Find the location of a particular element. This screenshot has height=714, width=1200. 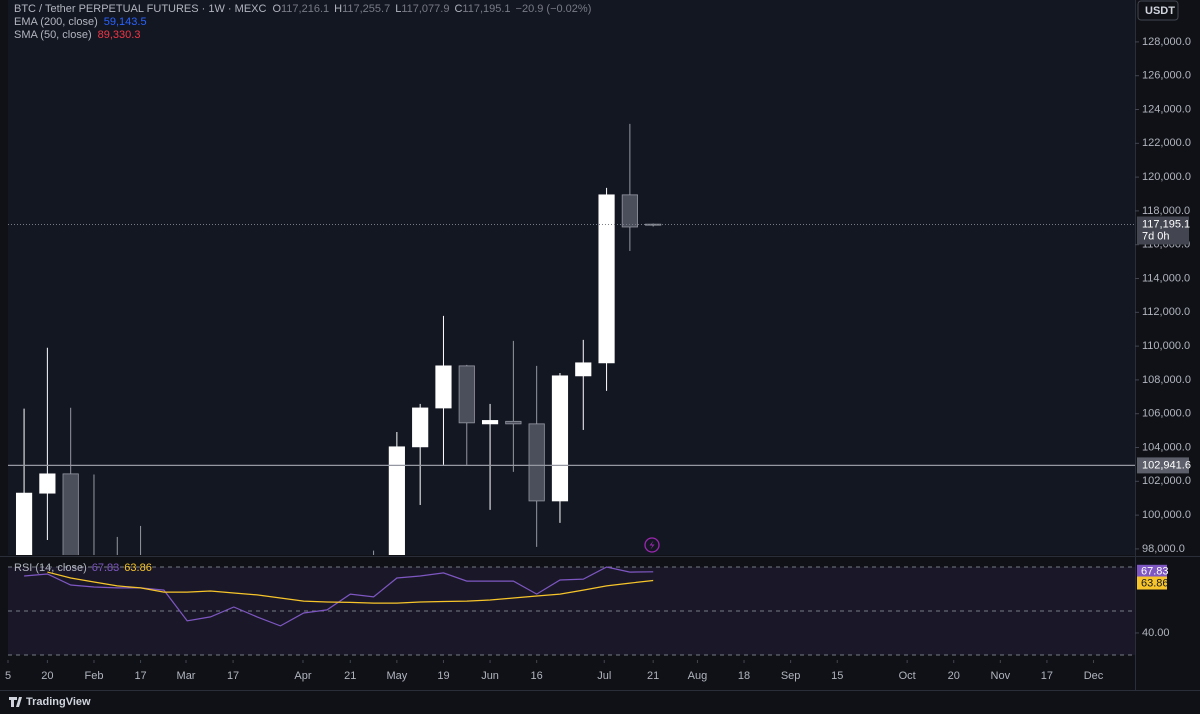

x-tick-label: Jun is located at coordinates (490, 676).